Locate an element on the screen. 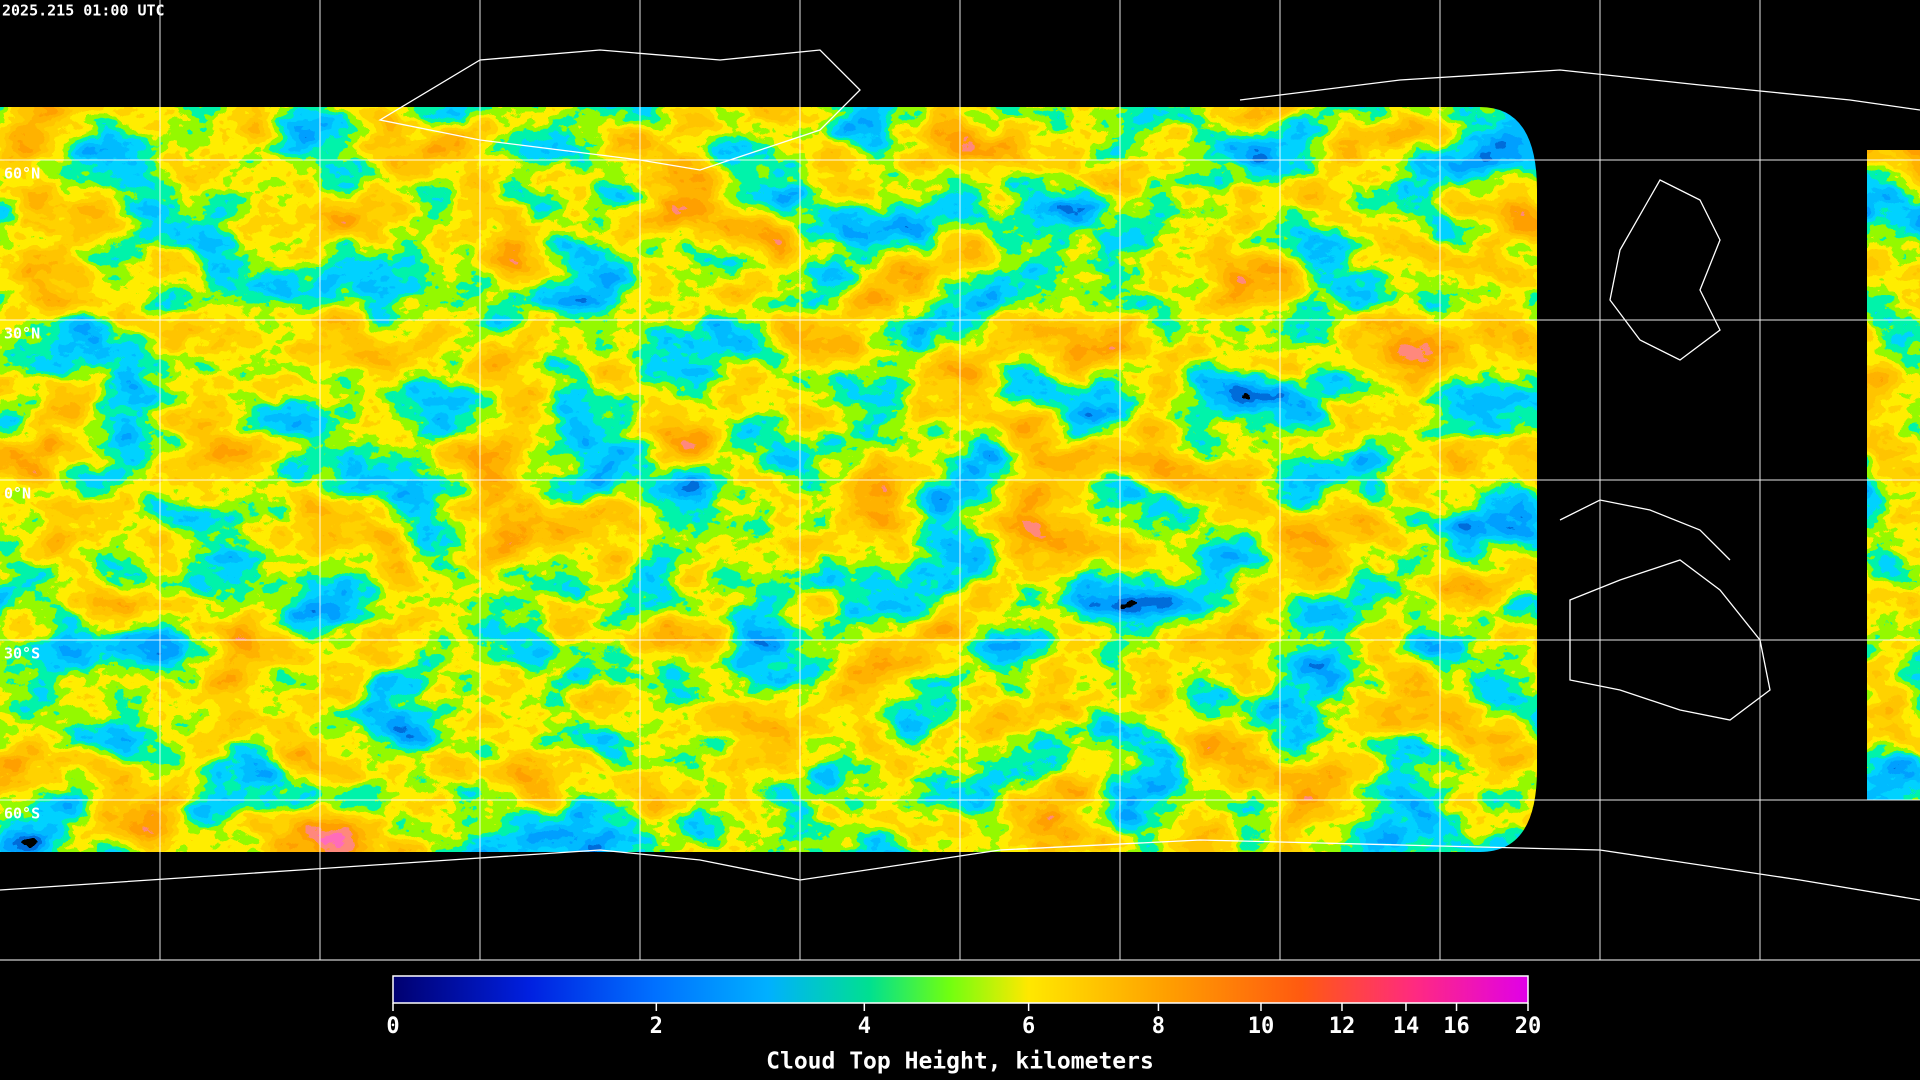 This screenshot has height=1080, width=1920. latitude-label: 30°N is located at coordinates (22, 334).